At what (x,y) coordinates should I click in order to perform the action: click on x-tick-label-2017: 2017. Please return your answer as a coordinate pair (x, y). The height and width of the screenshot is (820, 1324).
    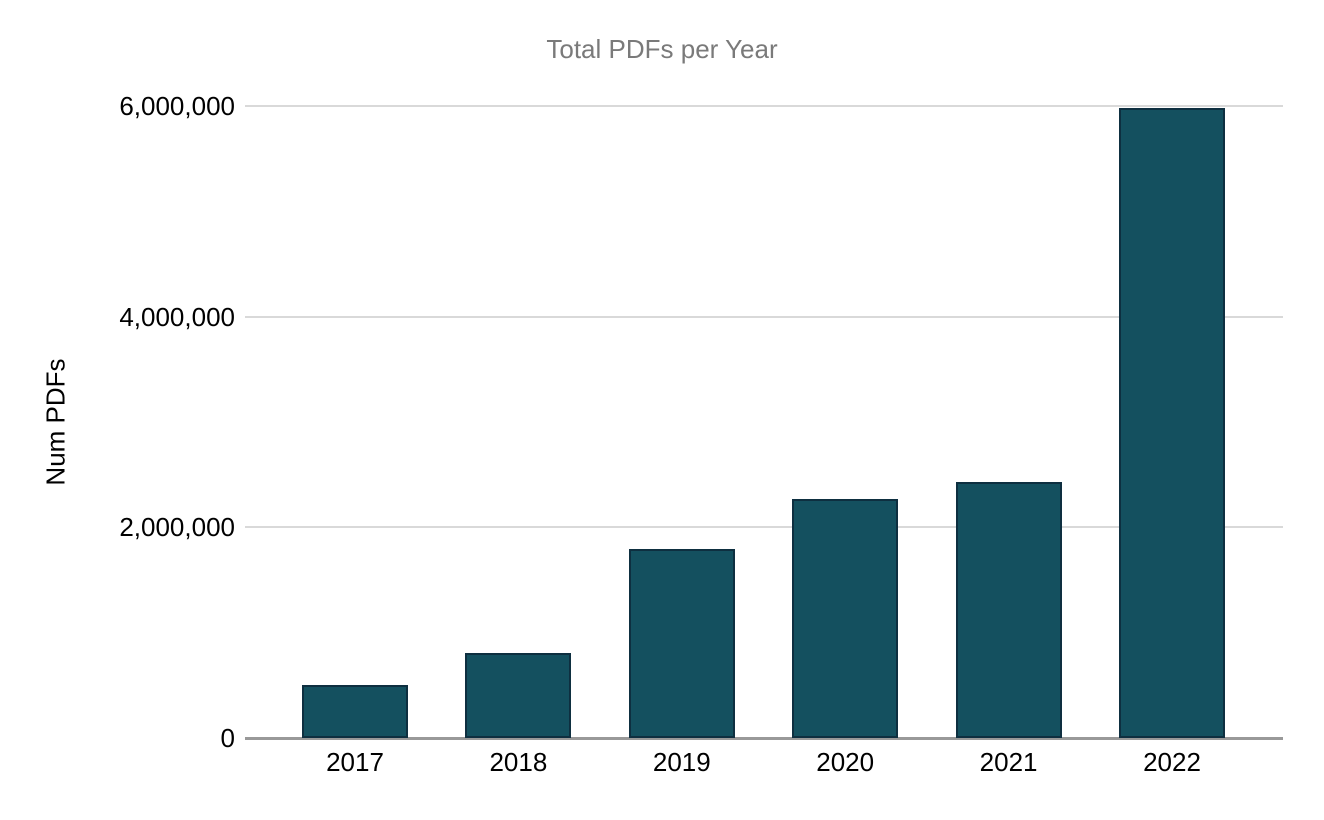
    Looking at the image, I should click on (355, 762).